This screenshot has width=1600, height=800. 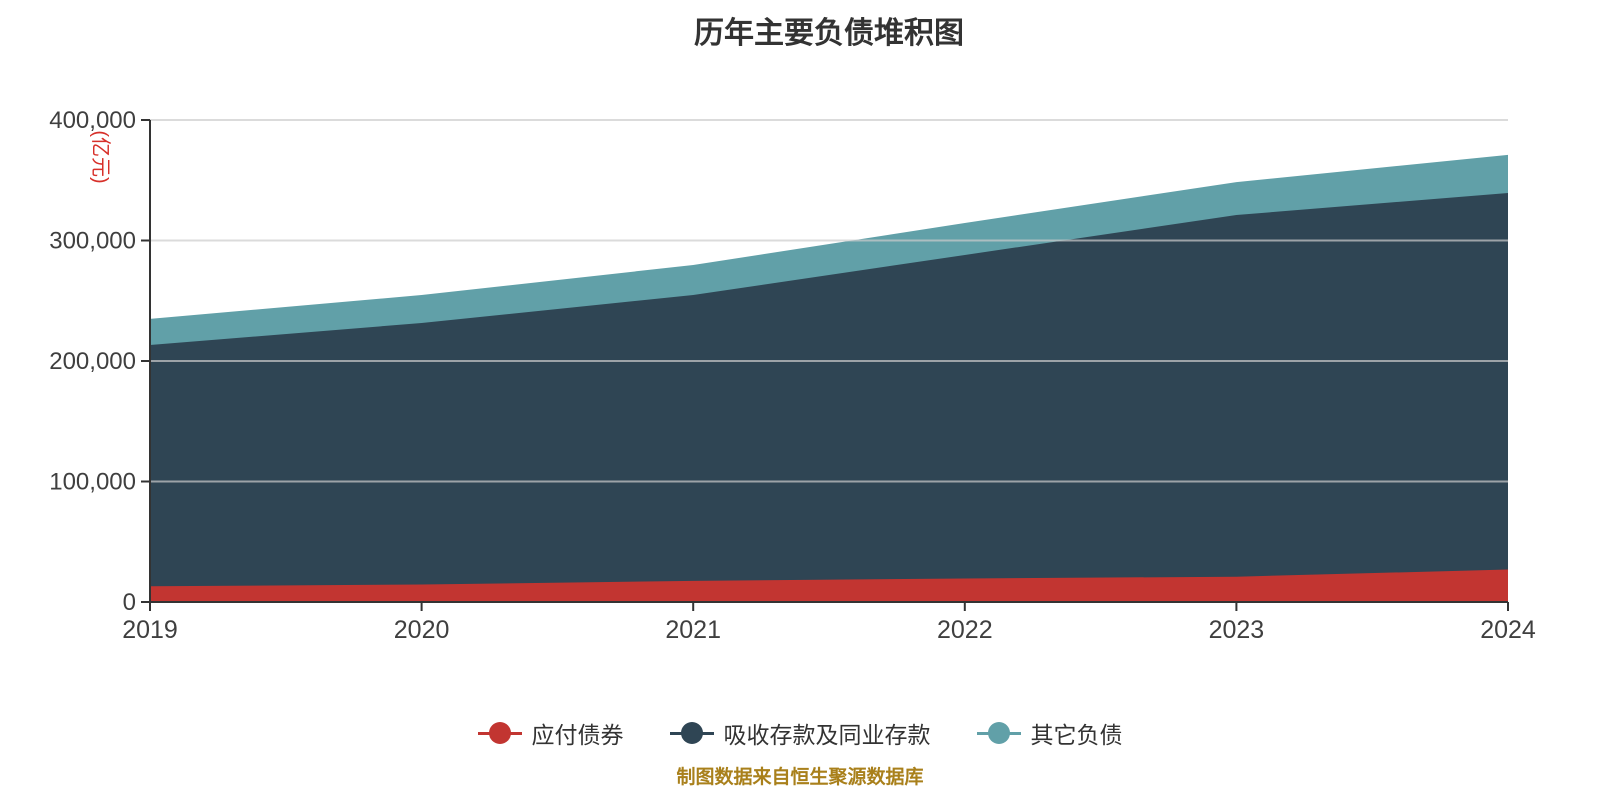 What do you see at coordinates (92, 241) in the screenshot?
I see `y-tick-label: 300,000` at bounding box center [92, 241].